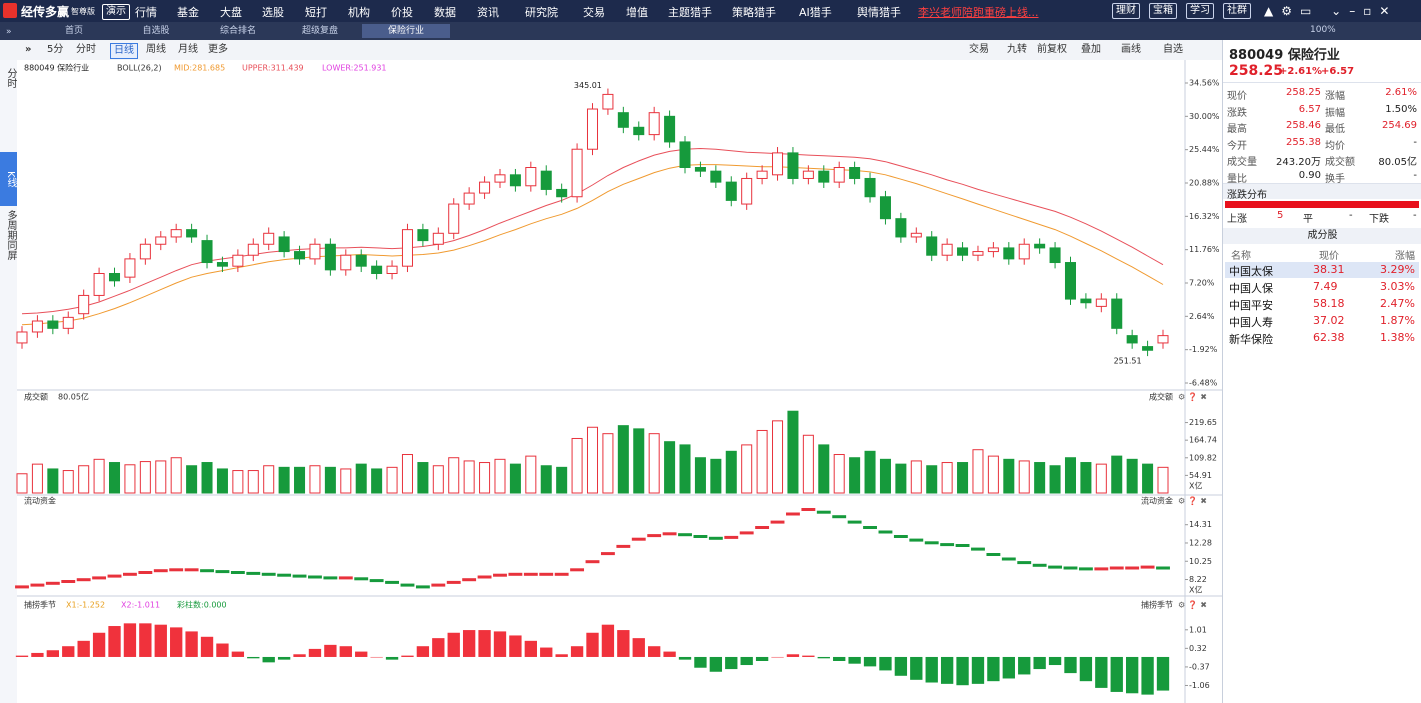 The width and height of the screenshot is (1421, 703). I want to click on toolbar-item: 叠加, so click(1091, 49).